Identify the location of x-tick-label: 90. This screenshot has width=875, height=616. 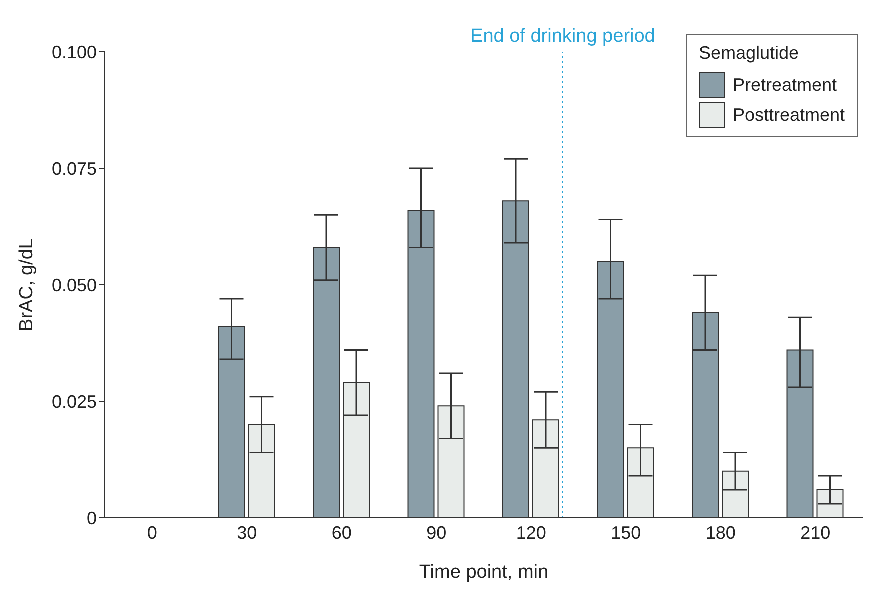
(436, 532).